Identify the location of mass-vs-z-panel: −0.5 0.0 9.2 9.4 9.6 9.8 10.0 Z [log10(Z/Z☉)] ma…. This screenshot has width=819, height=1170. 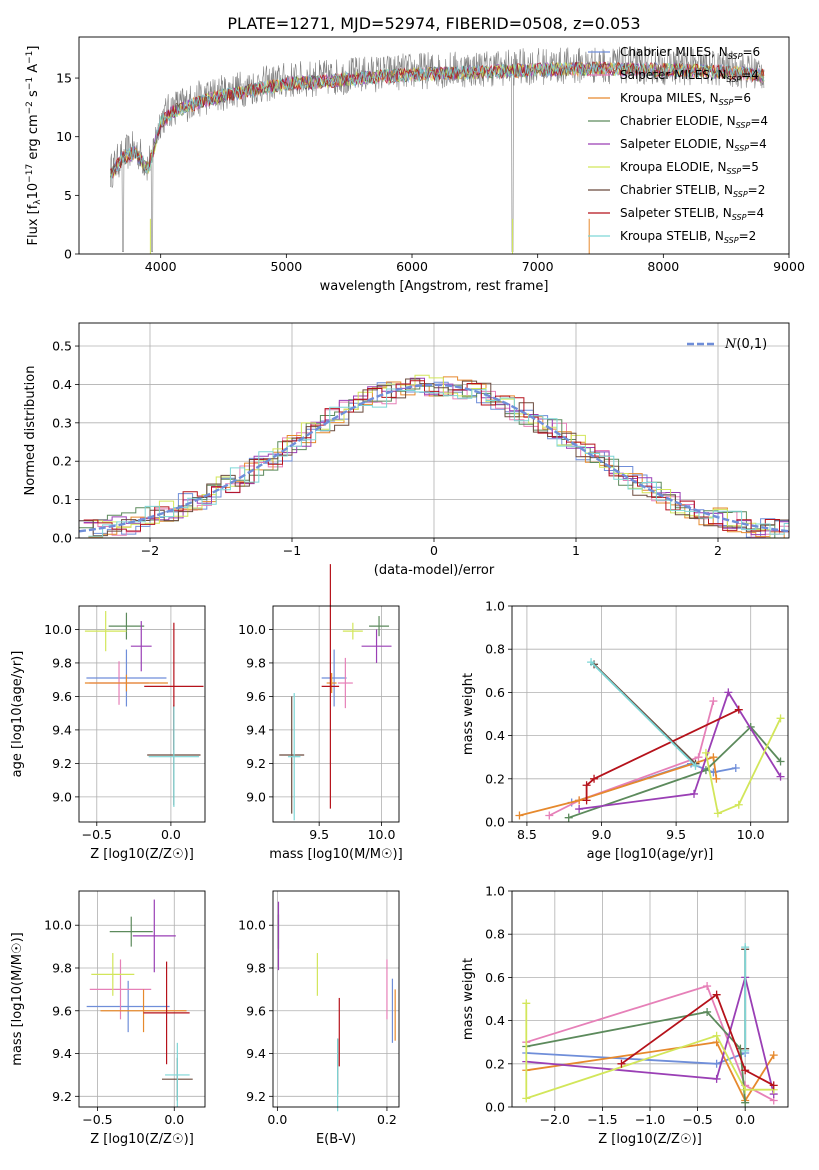
(108, 1018).